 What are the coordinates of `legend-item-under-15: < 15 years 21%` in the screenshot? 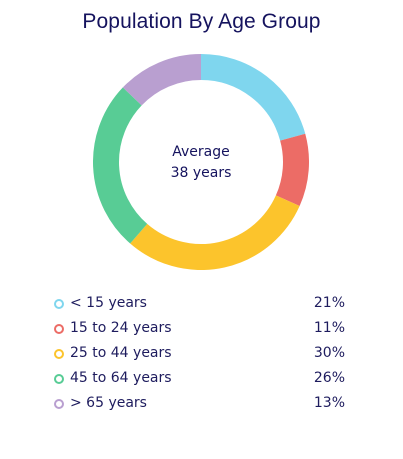 It's located at (199, 306).